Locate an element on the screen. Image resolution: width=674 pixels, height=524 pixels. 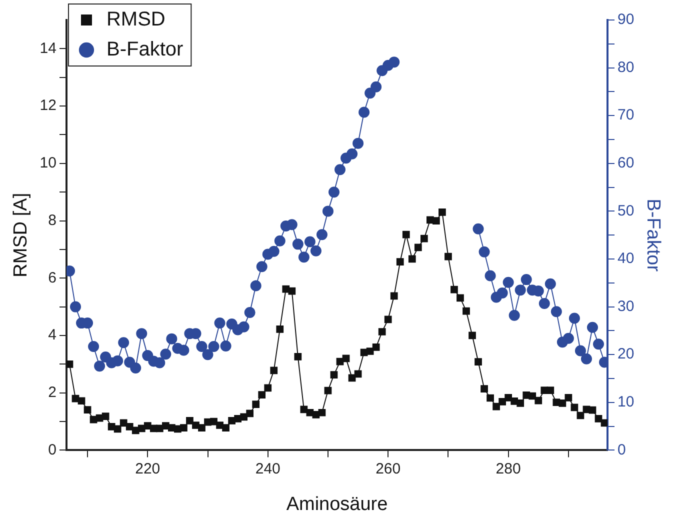
y-tick-label: 8 is located at coordinates (52, 220).